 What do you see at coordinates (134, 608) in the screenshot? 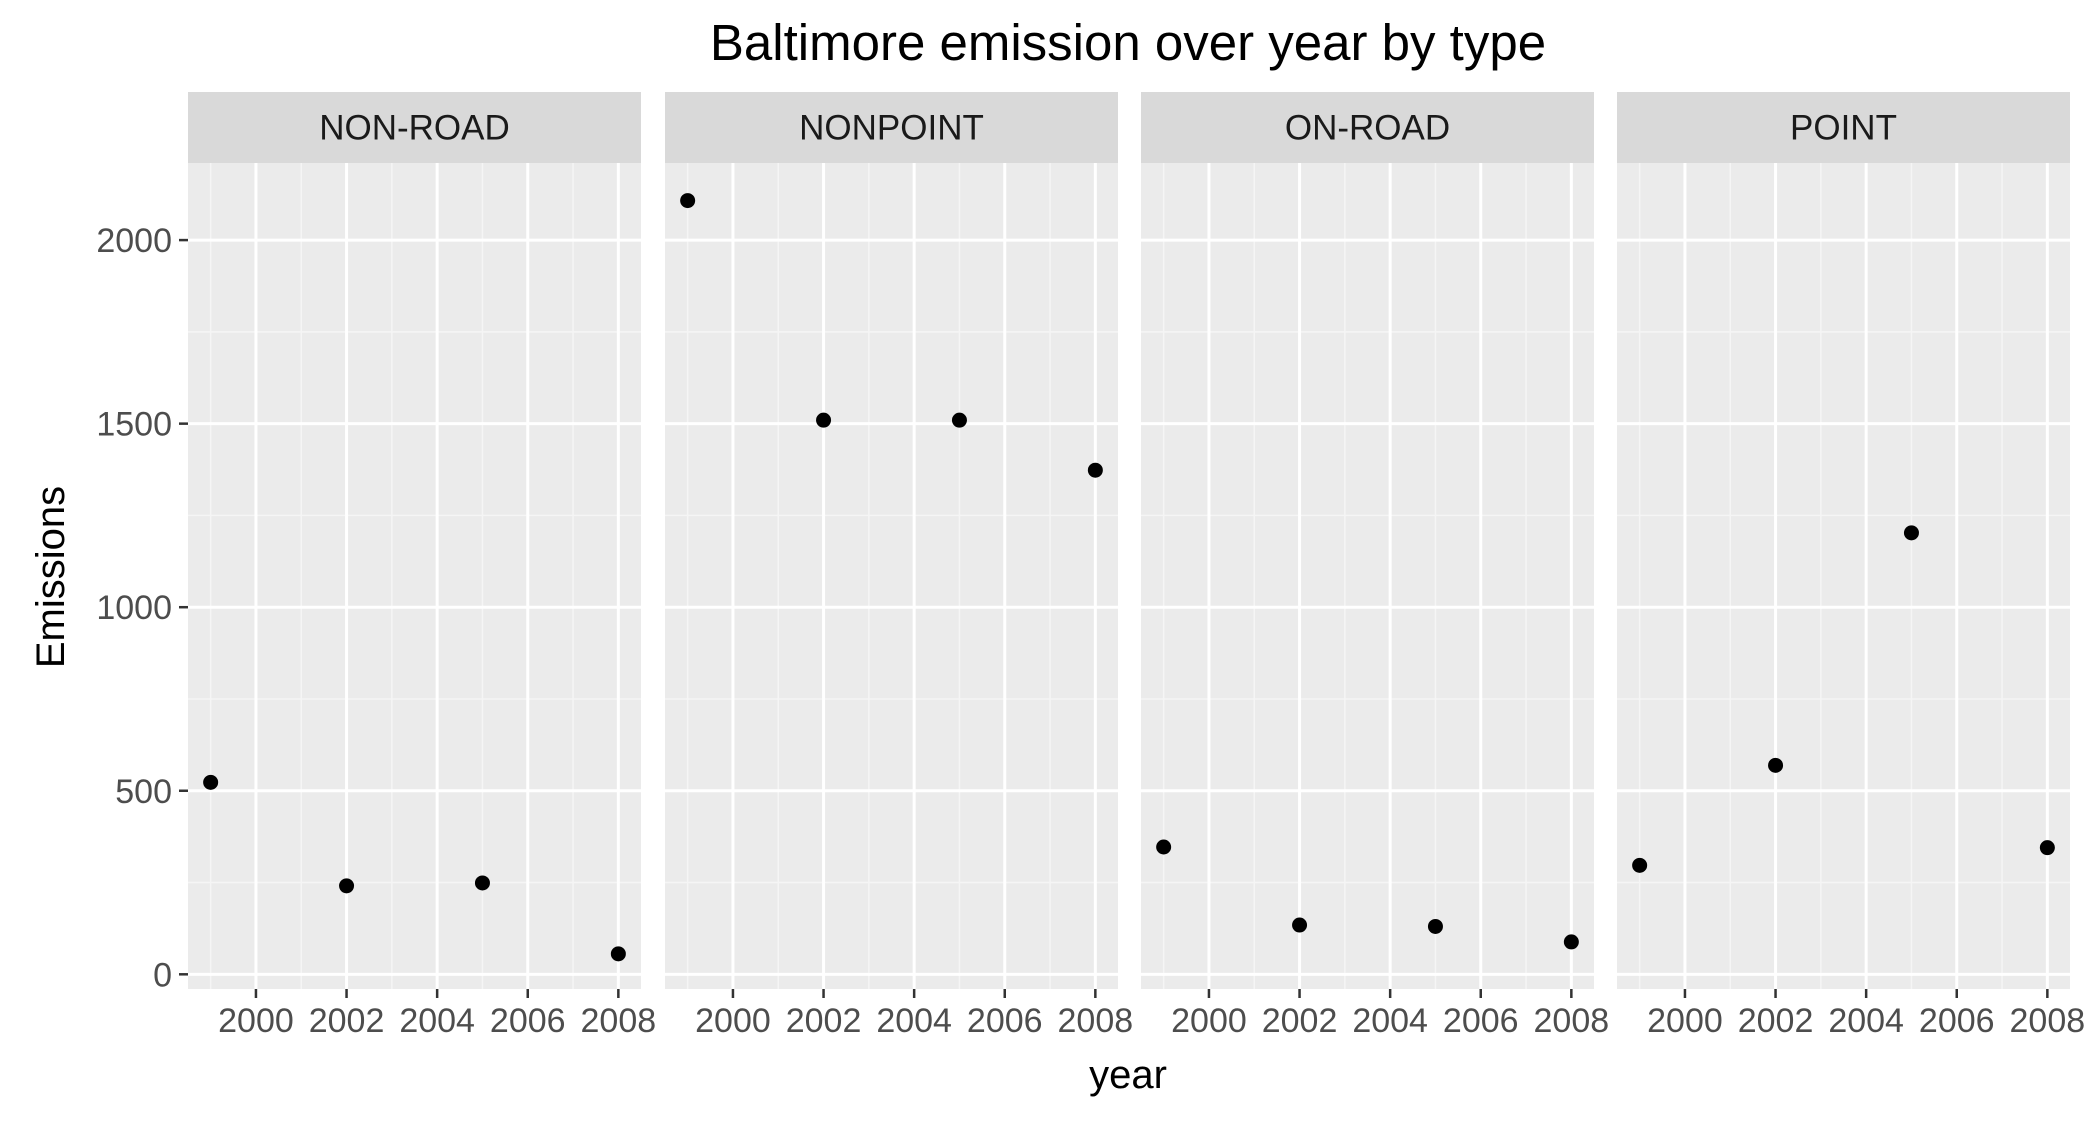
I see `y-tick-label: 1000` at bounding box center [134, 608].